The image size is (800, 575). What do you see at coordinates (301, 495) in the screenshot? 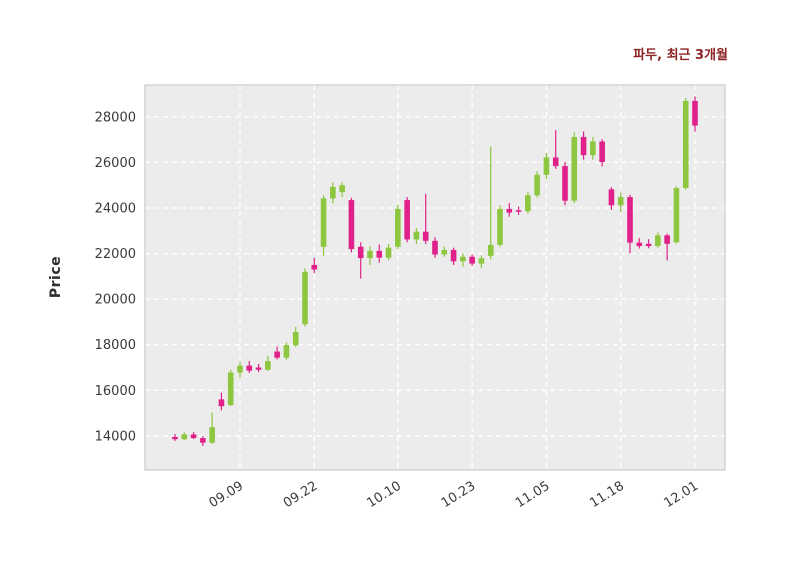
I see `svg-text: 09.22` at bounding box center [301, 495].